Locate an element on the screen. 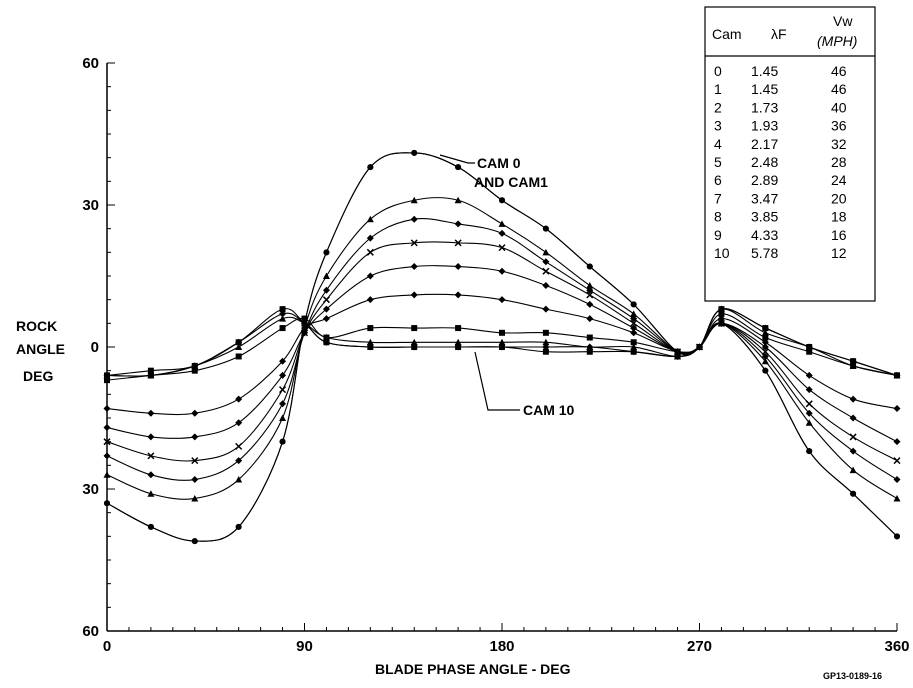 This screenshot has width=913, height=688. table-cell: 2.89 is located at coordinates (764, 180).